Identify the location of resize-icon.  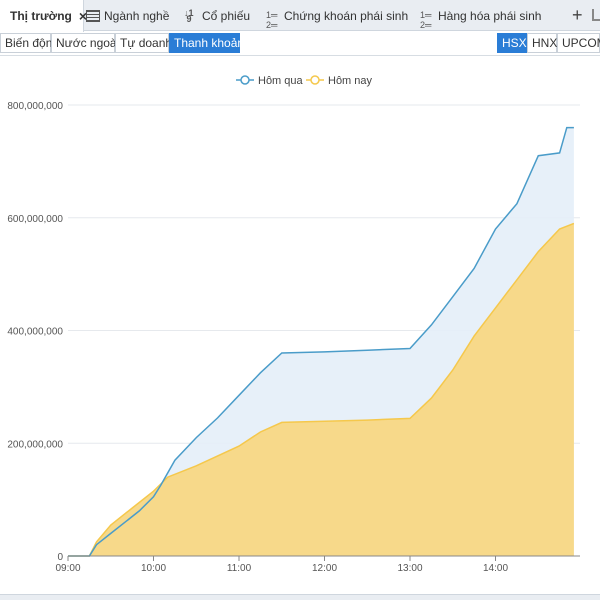
(596, 15).